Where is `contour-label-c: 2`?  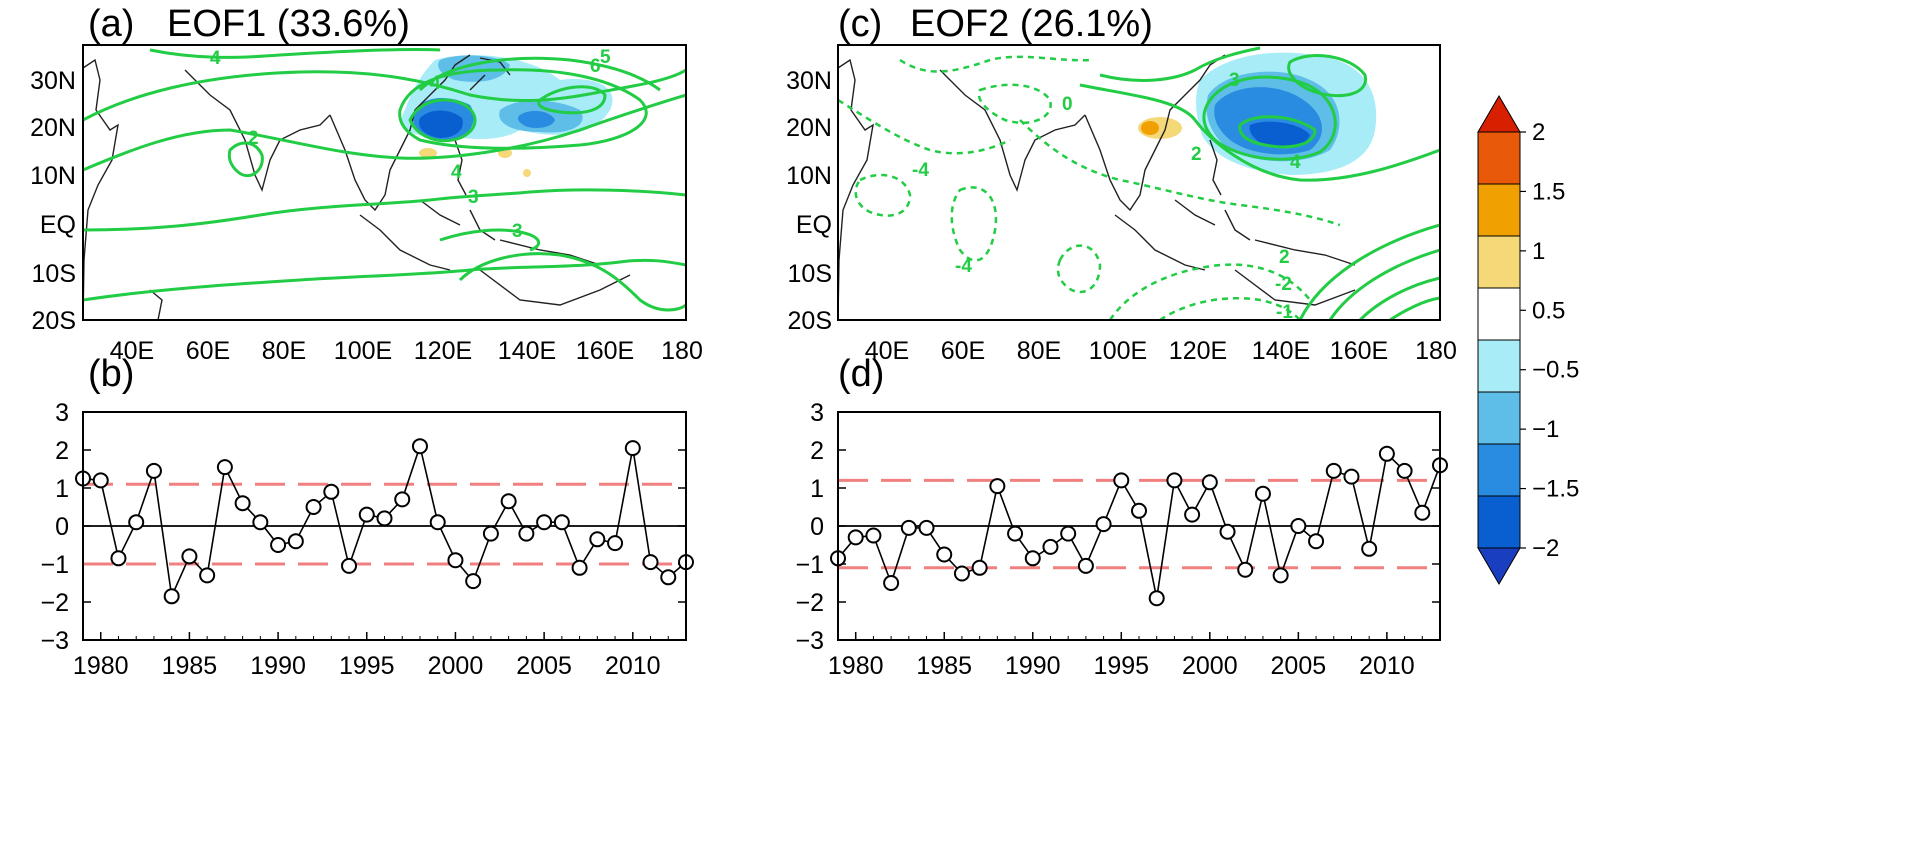 contour-label-c: 2 is located at coordinates (1284, 257).